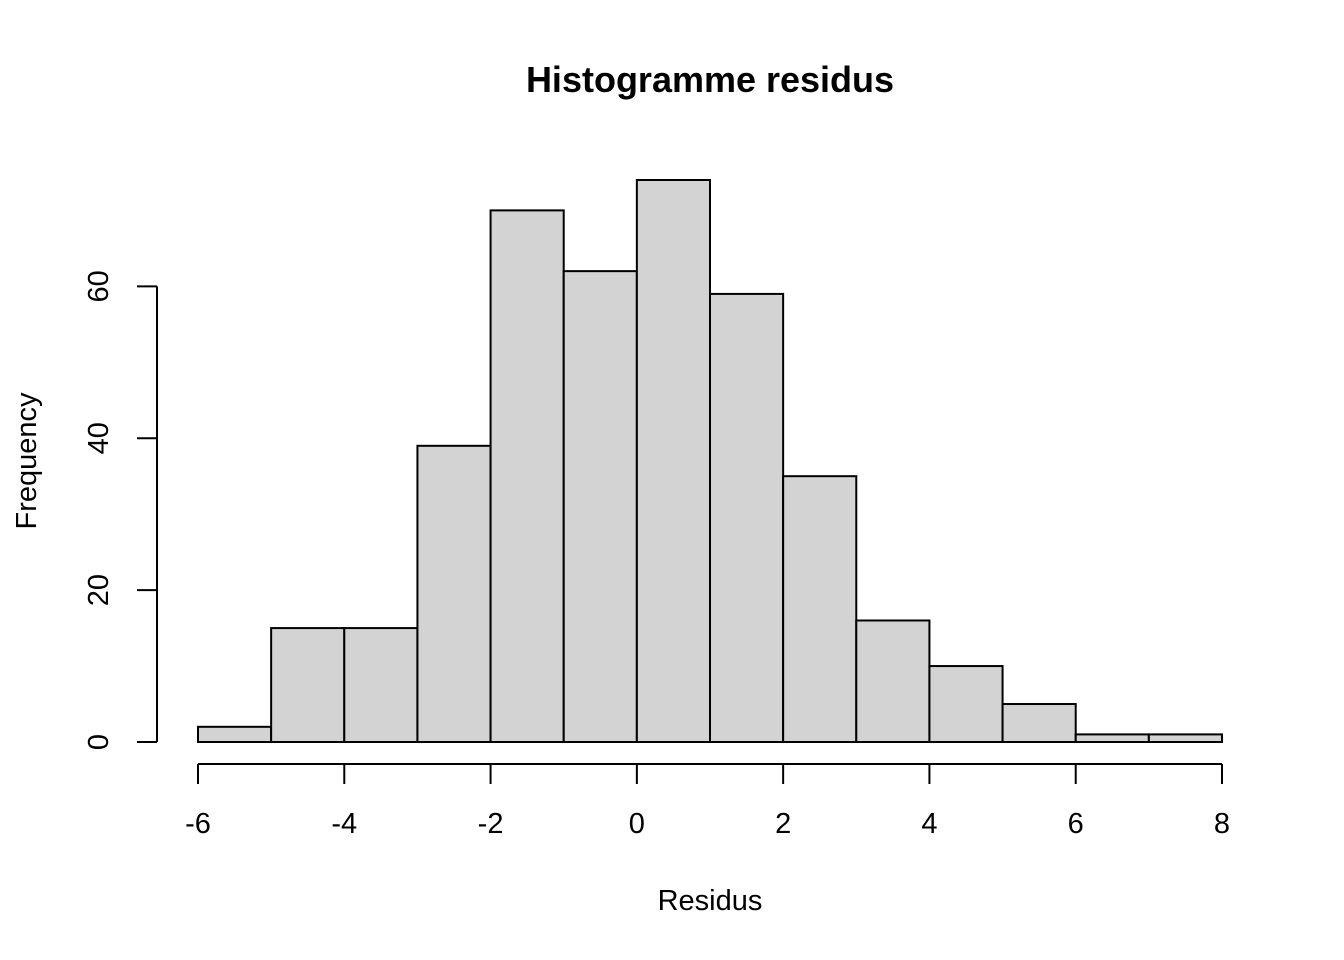 This screenshot has height=960, width=1344. Describe the element at coordinates (491, 824) in the screenshot. I see `x-tick-label: -2` at that location.